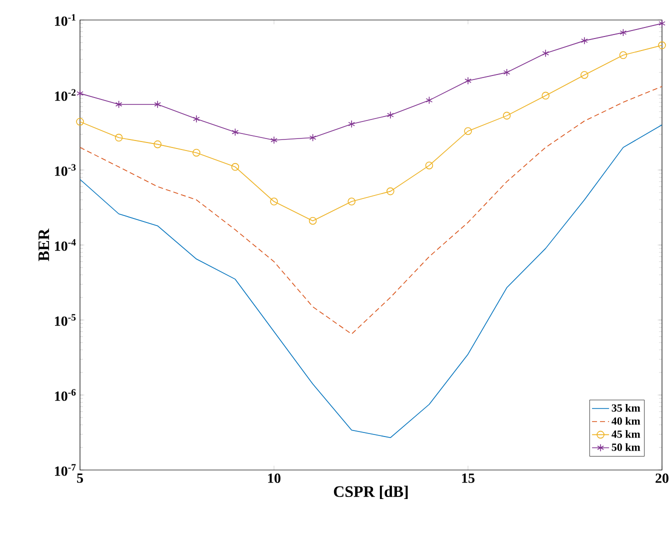 This screenshot has width=672, height=535. I want to click on y-tick-label: 10$^{-5}$, so click(65, 320).